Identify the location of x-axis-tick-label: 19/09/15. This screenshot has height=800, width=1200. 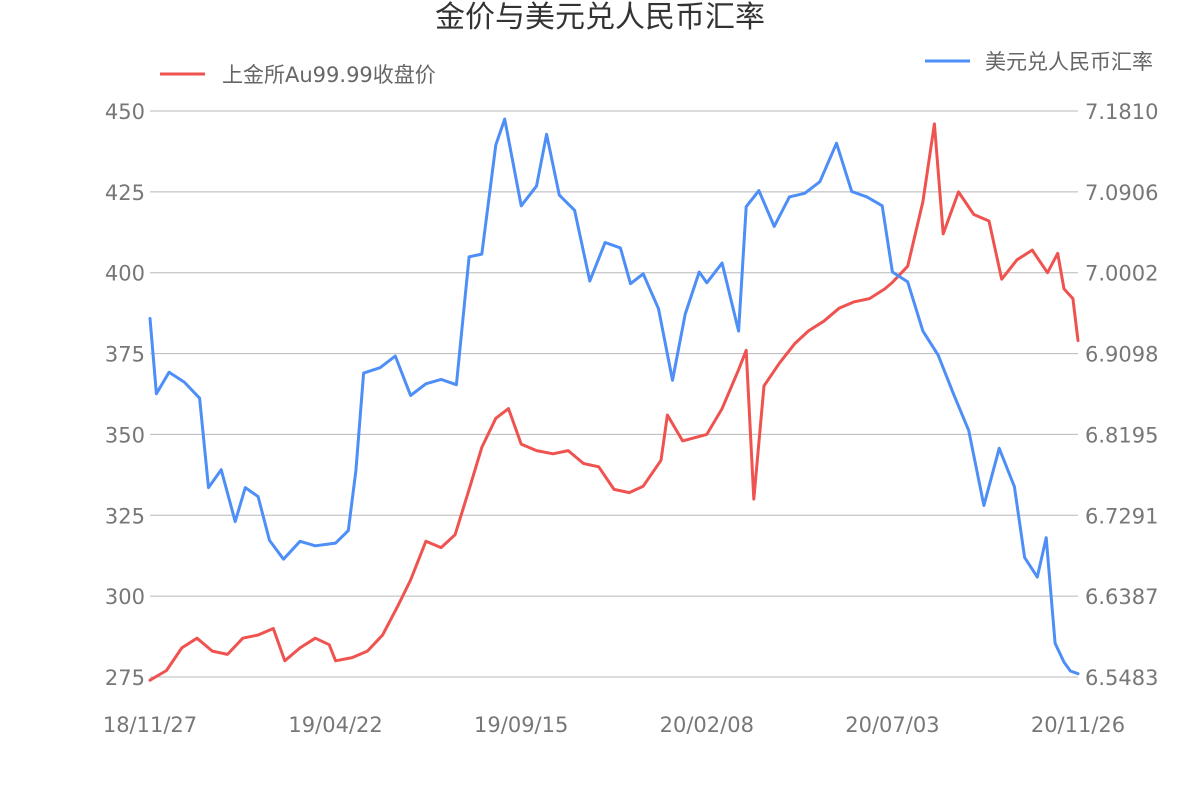
(521, 725).